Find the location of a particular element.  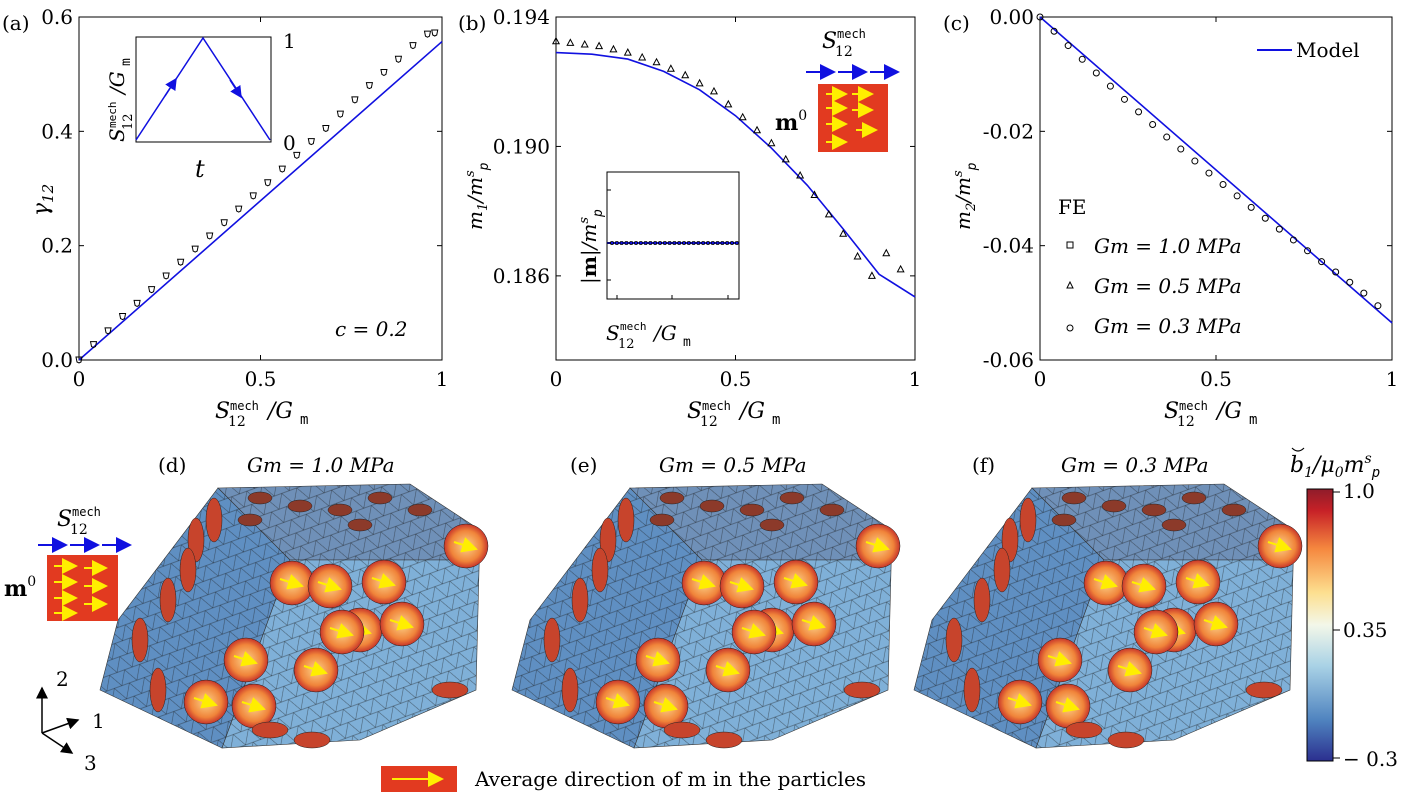

series-c is located at coordinates (1214, 168).